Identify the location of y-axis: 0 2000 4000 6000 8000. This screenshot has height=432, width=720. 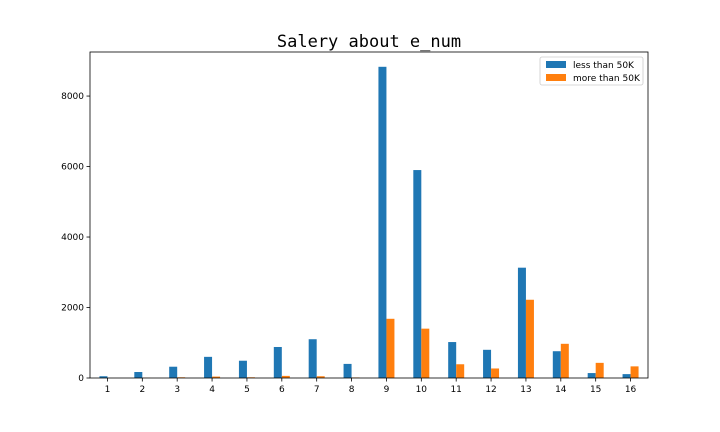
(75, 238).